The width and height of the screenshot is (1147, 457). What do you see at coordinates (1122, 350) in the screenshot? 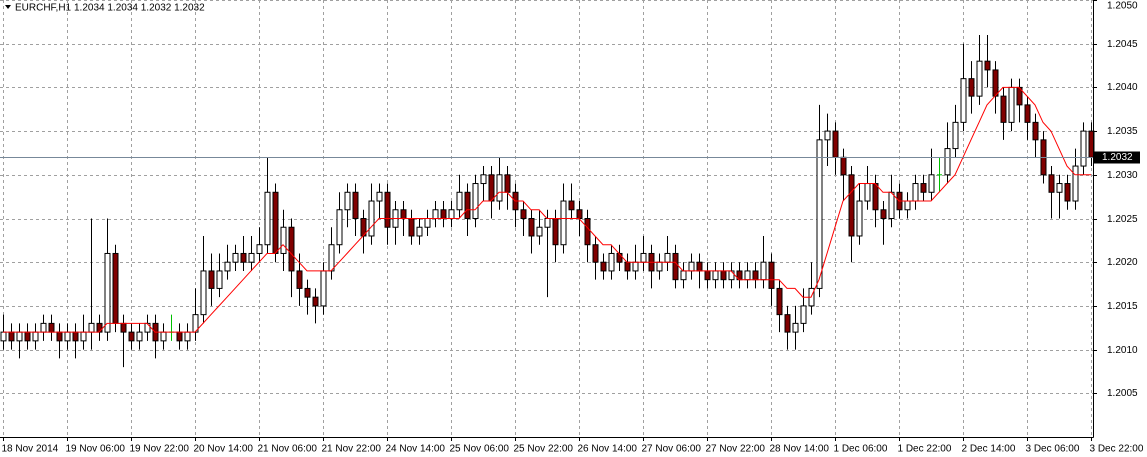
I see `y-tick-label: 1.2010` at bounding box center [1122, 350].